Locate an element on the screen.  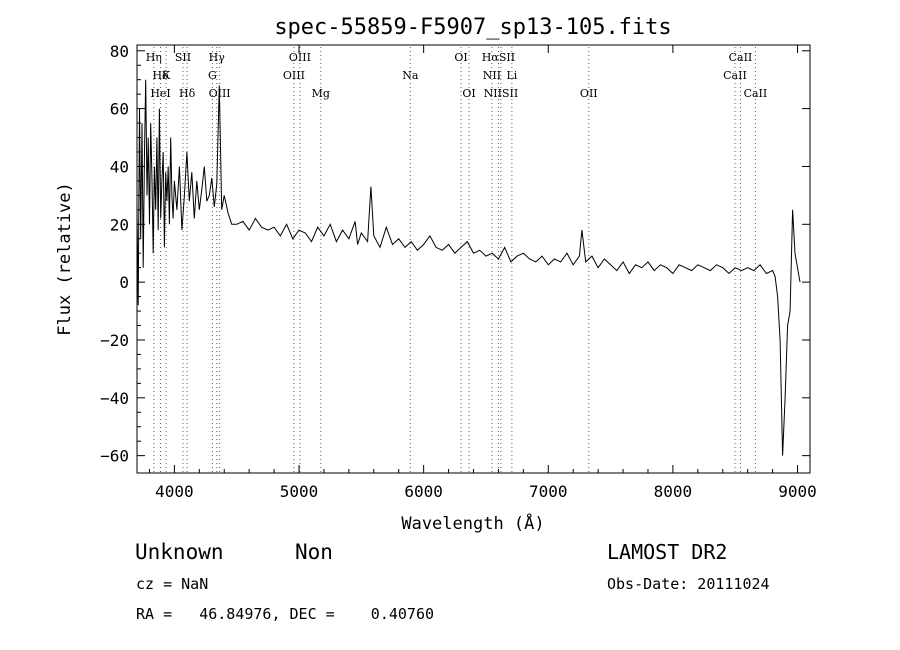
line-marker-label: Hγ is located at coordinates (217, 57).